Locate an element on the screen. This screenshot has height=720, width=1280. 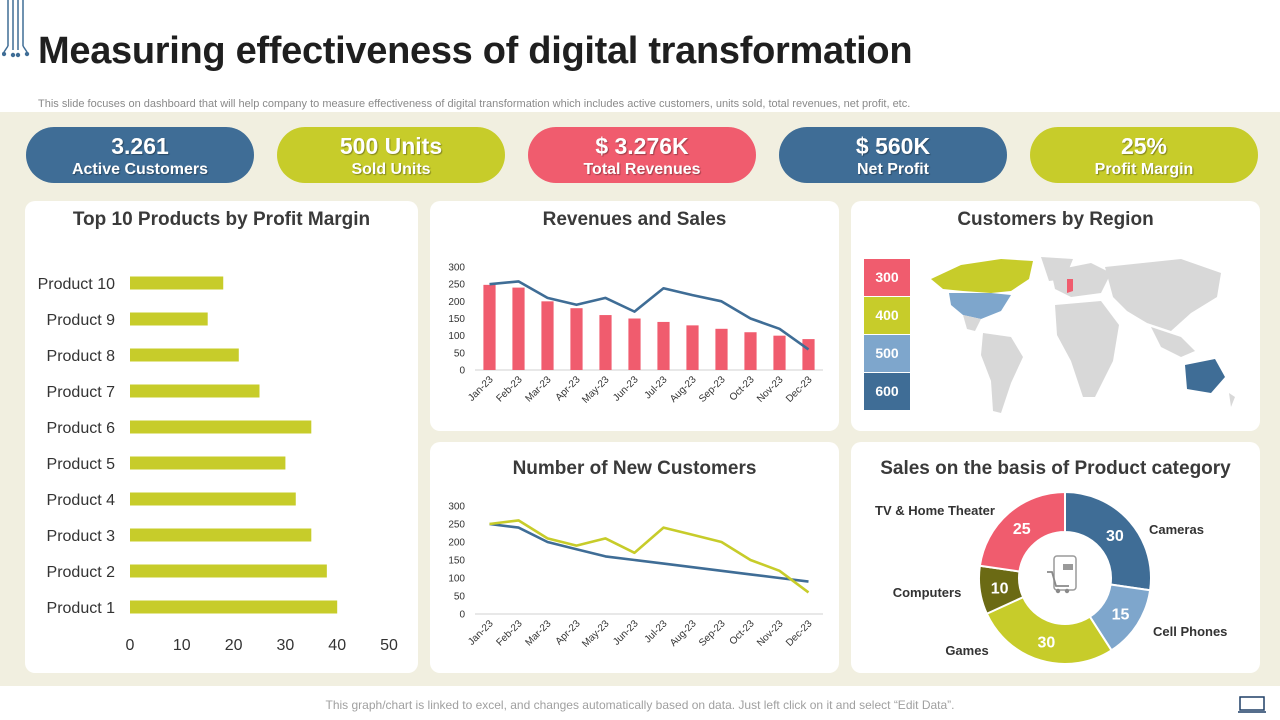
slice-category-label: Cell Phones is located at coordinates (1190, 631).